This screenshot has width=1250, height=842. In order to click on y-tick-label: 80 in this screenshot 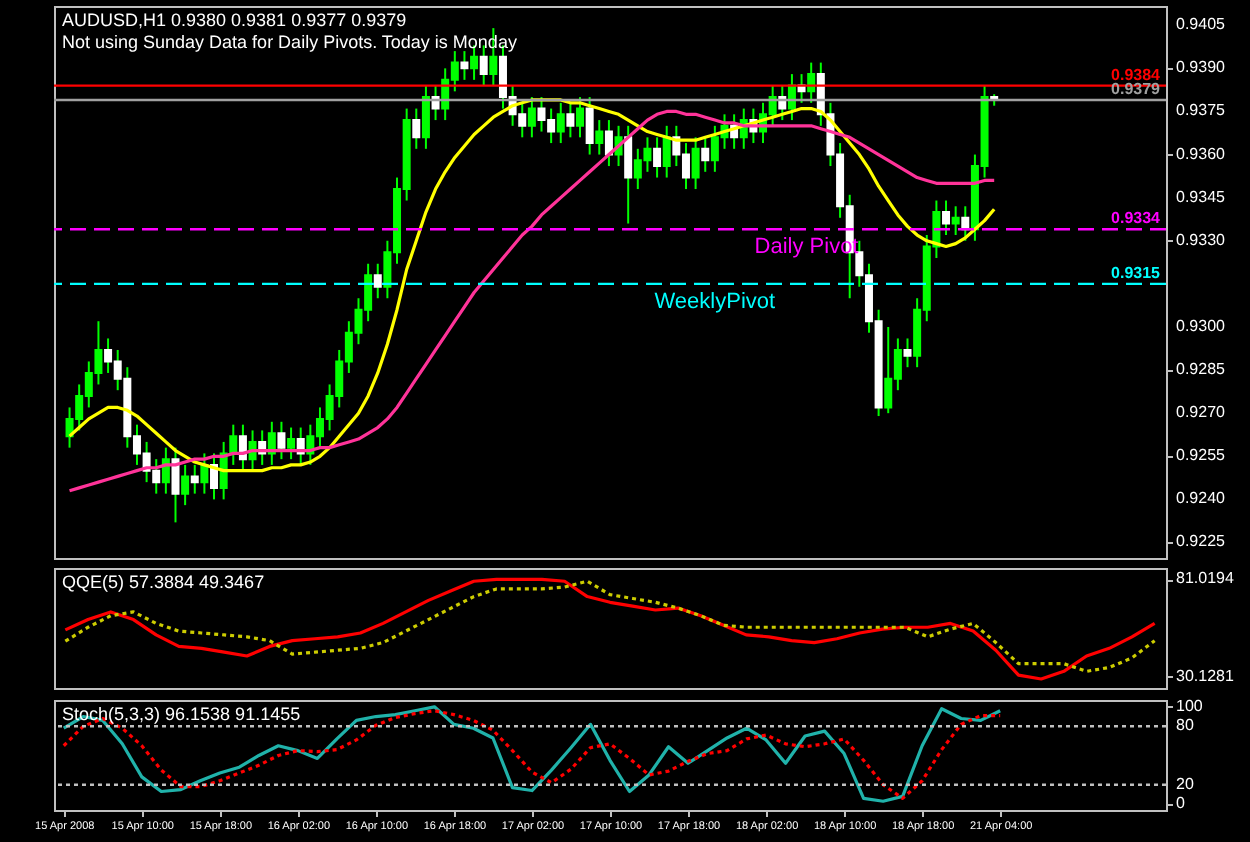, I will do `click(1185, 725)`.